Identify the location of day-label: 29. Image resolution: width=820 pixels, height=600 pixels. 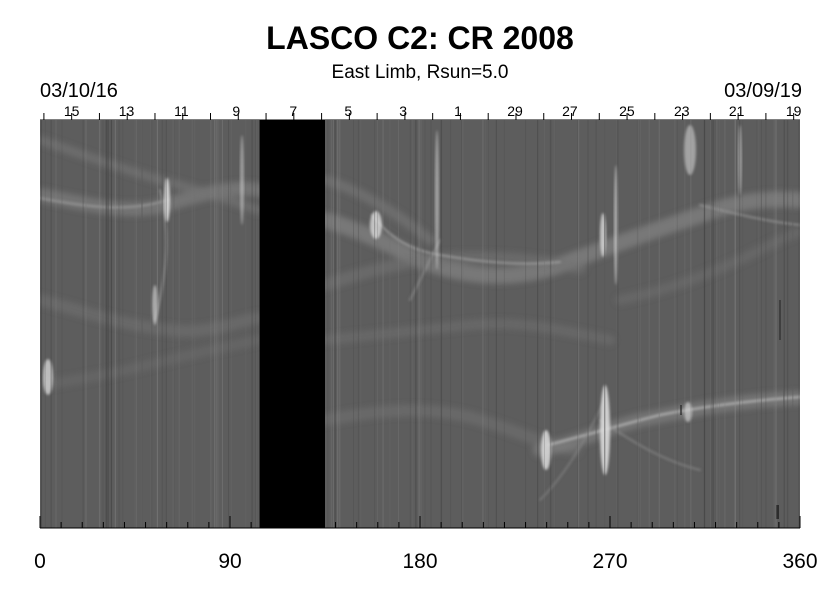
(515, 111).